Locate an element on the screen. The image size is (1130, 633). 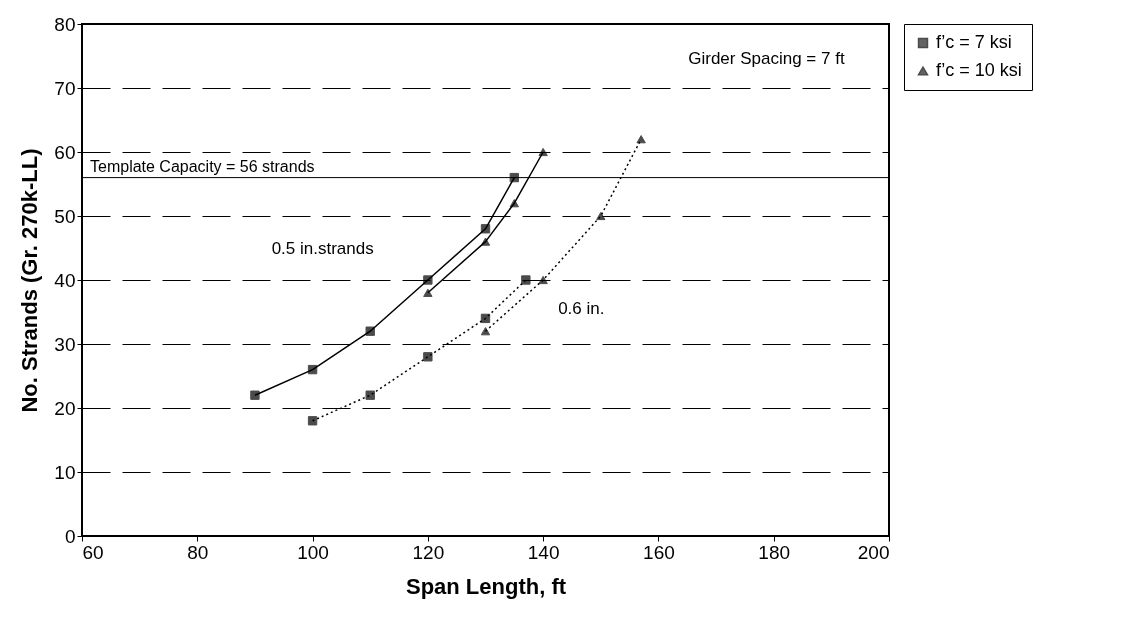
legend-label: f’c = 10 ksi is located at coordinates (979, 70).